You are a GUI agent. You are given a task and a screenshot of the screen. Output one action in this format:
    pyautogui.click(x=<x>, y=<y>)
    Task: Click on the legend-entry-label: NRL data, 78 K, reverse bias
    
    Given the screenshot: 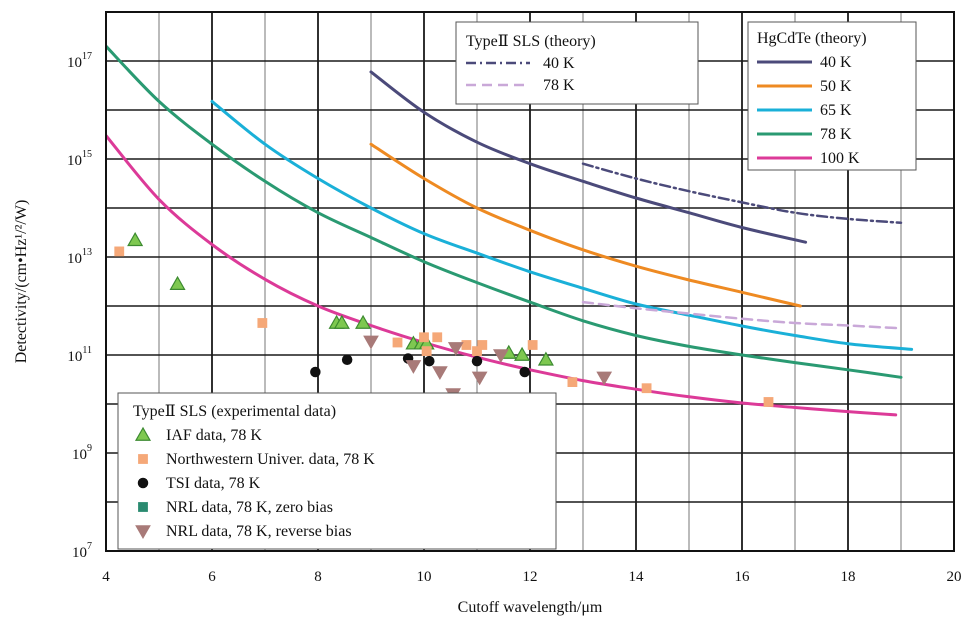 What is the action you would take?
    pyautogui.click(x=259, y=531)
    